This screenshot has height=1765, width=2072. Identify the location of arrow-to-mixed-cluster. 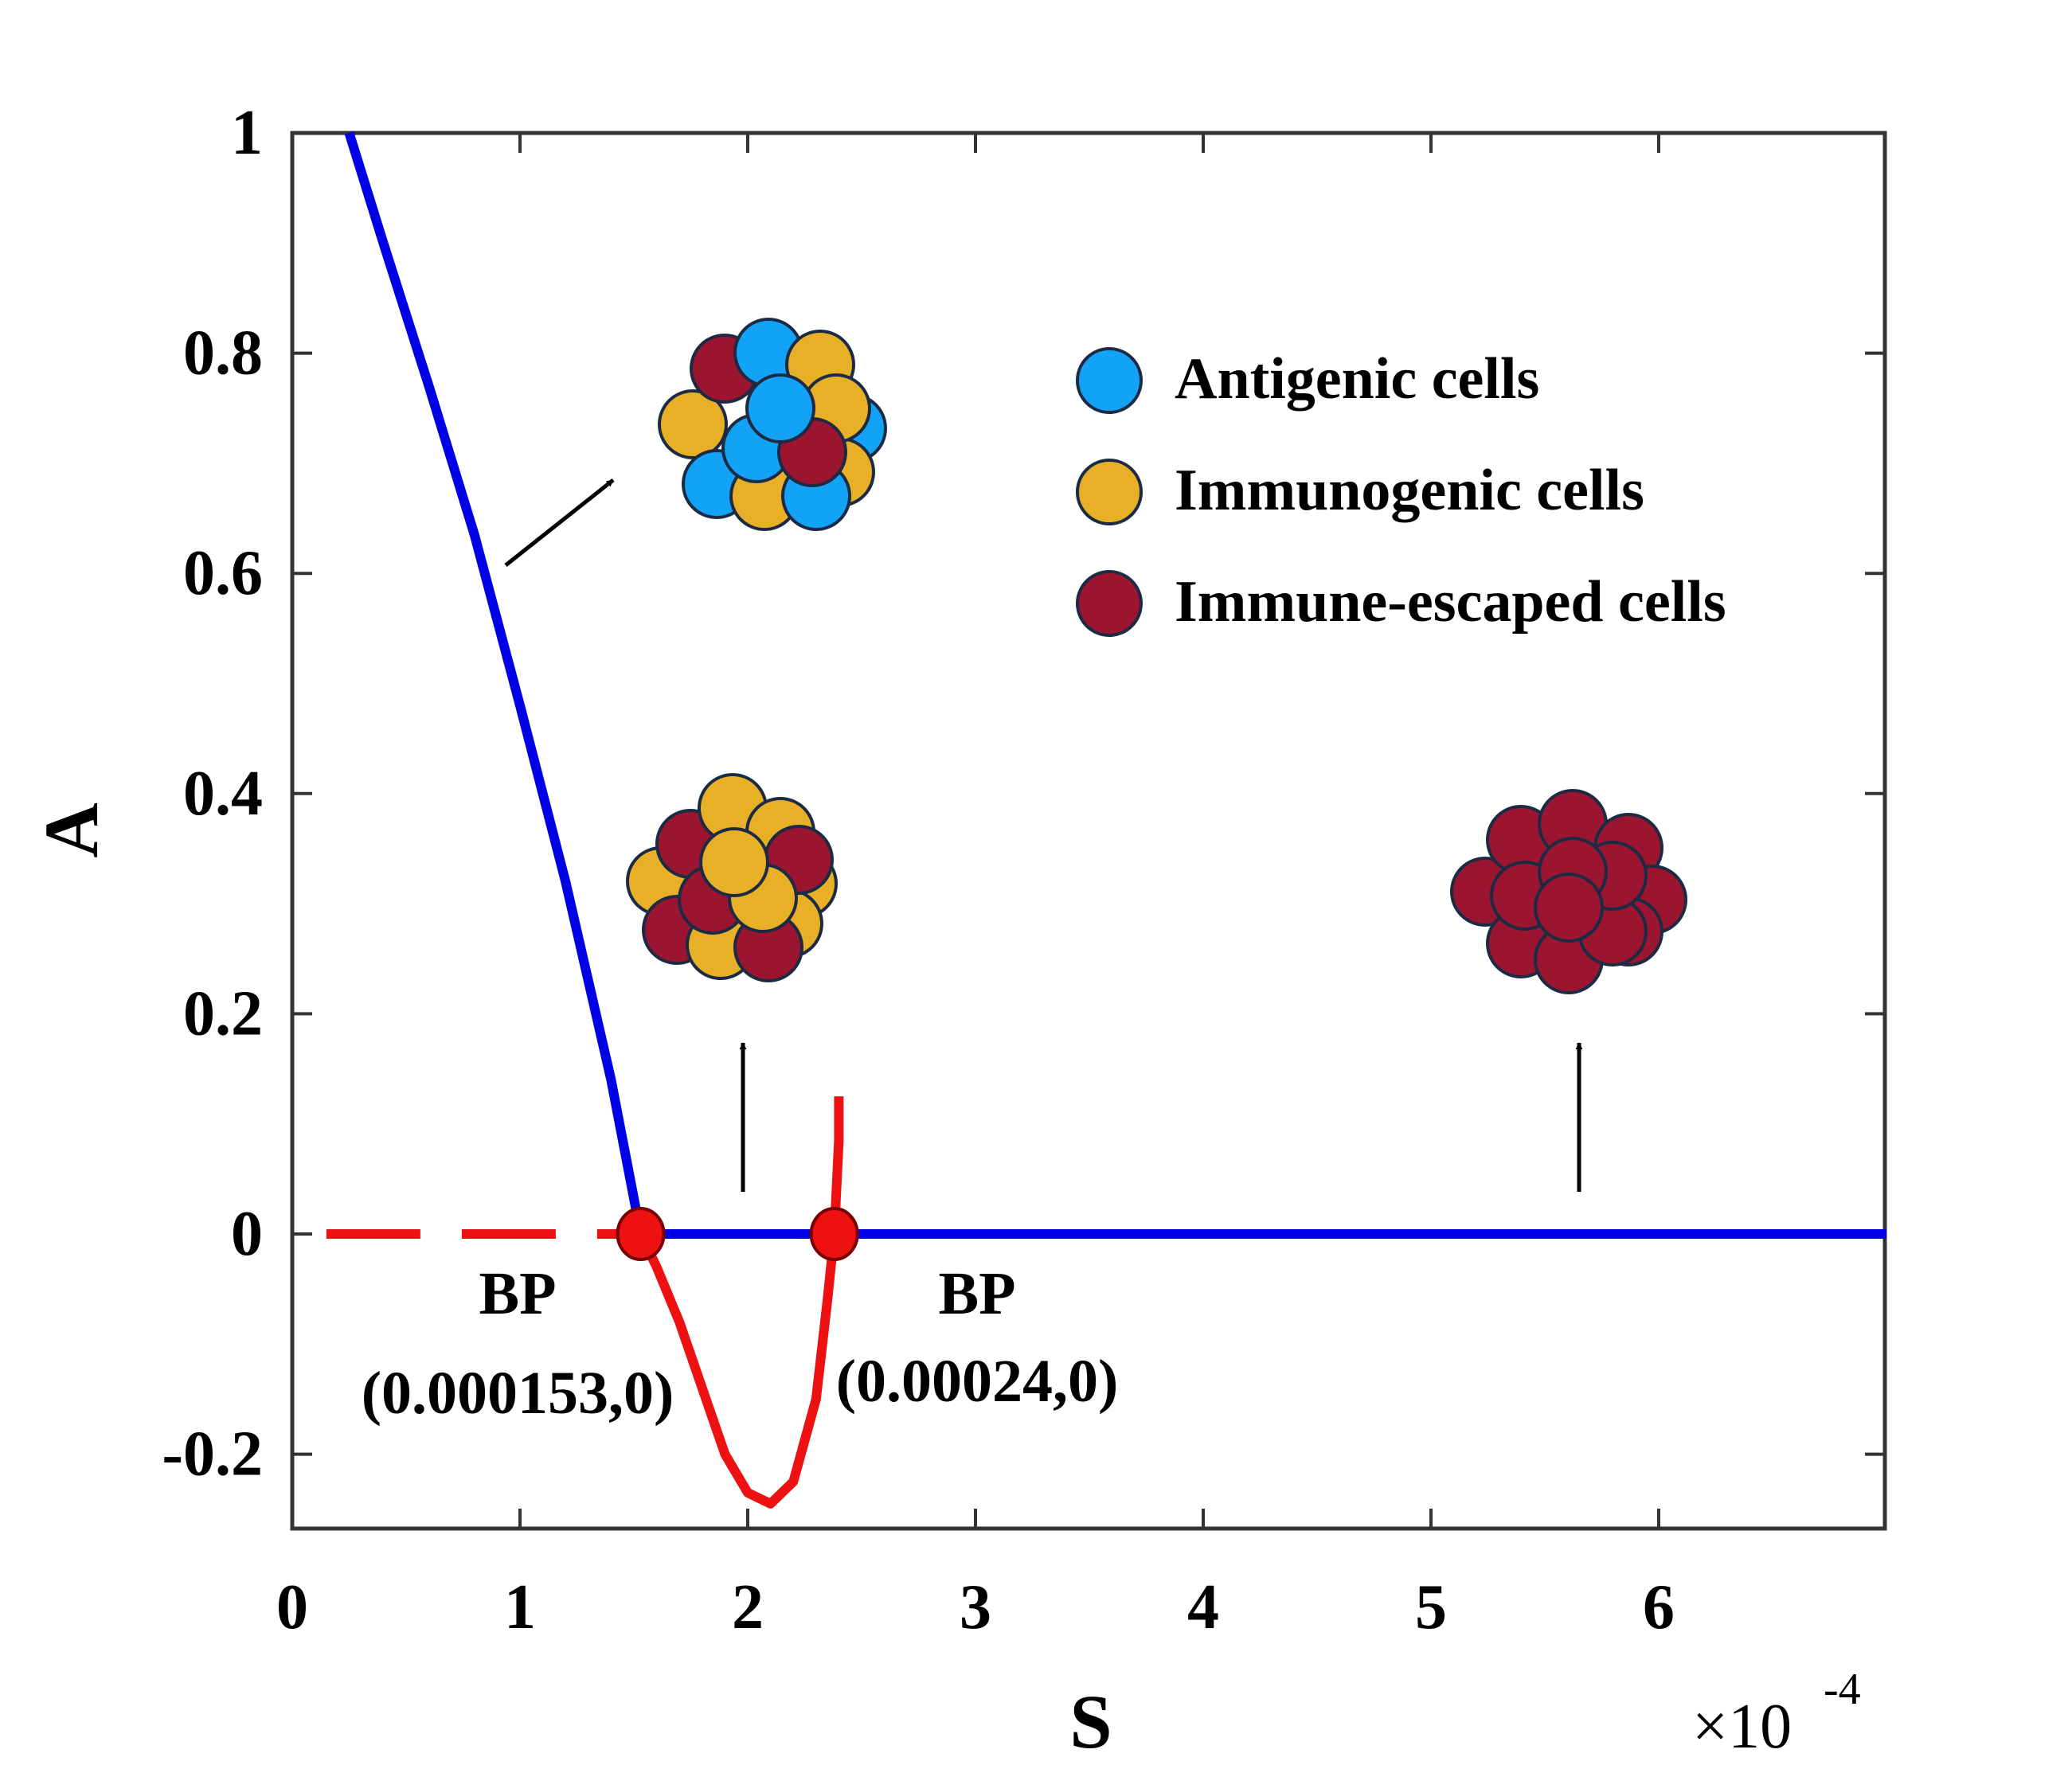
(559, 522).